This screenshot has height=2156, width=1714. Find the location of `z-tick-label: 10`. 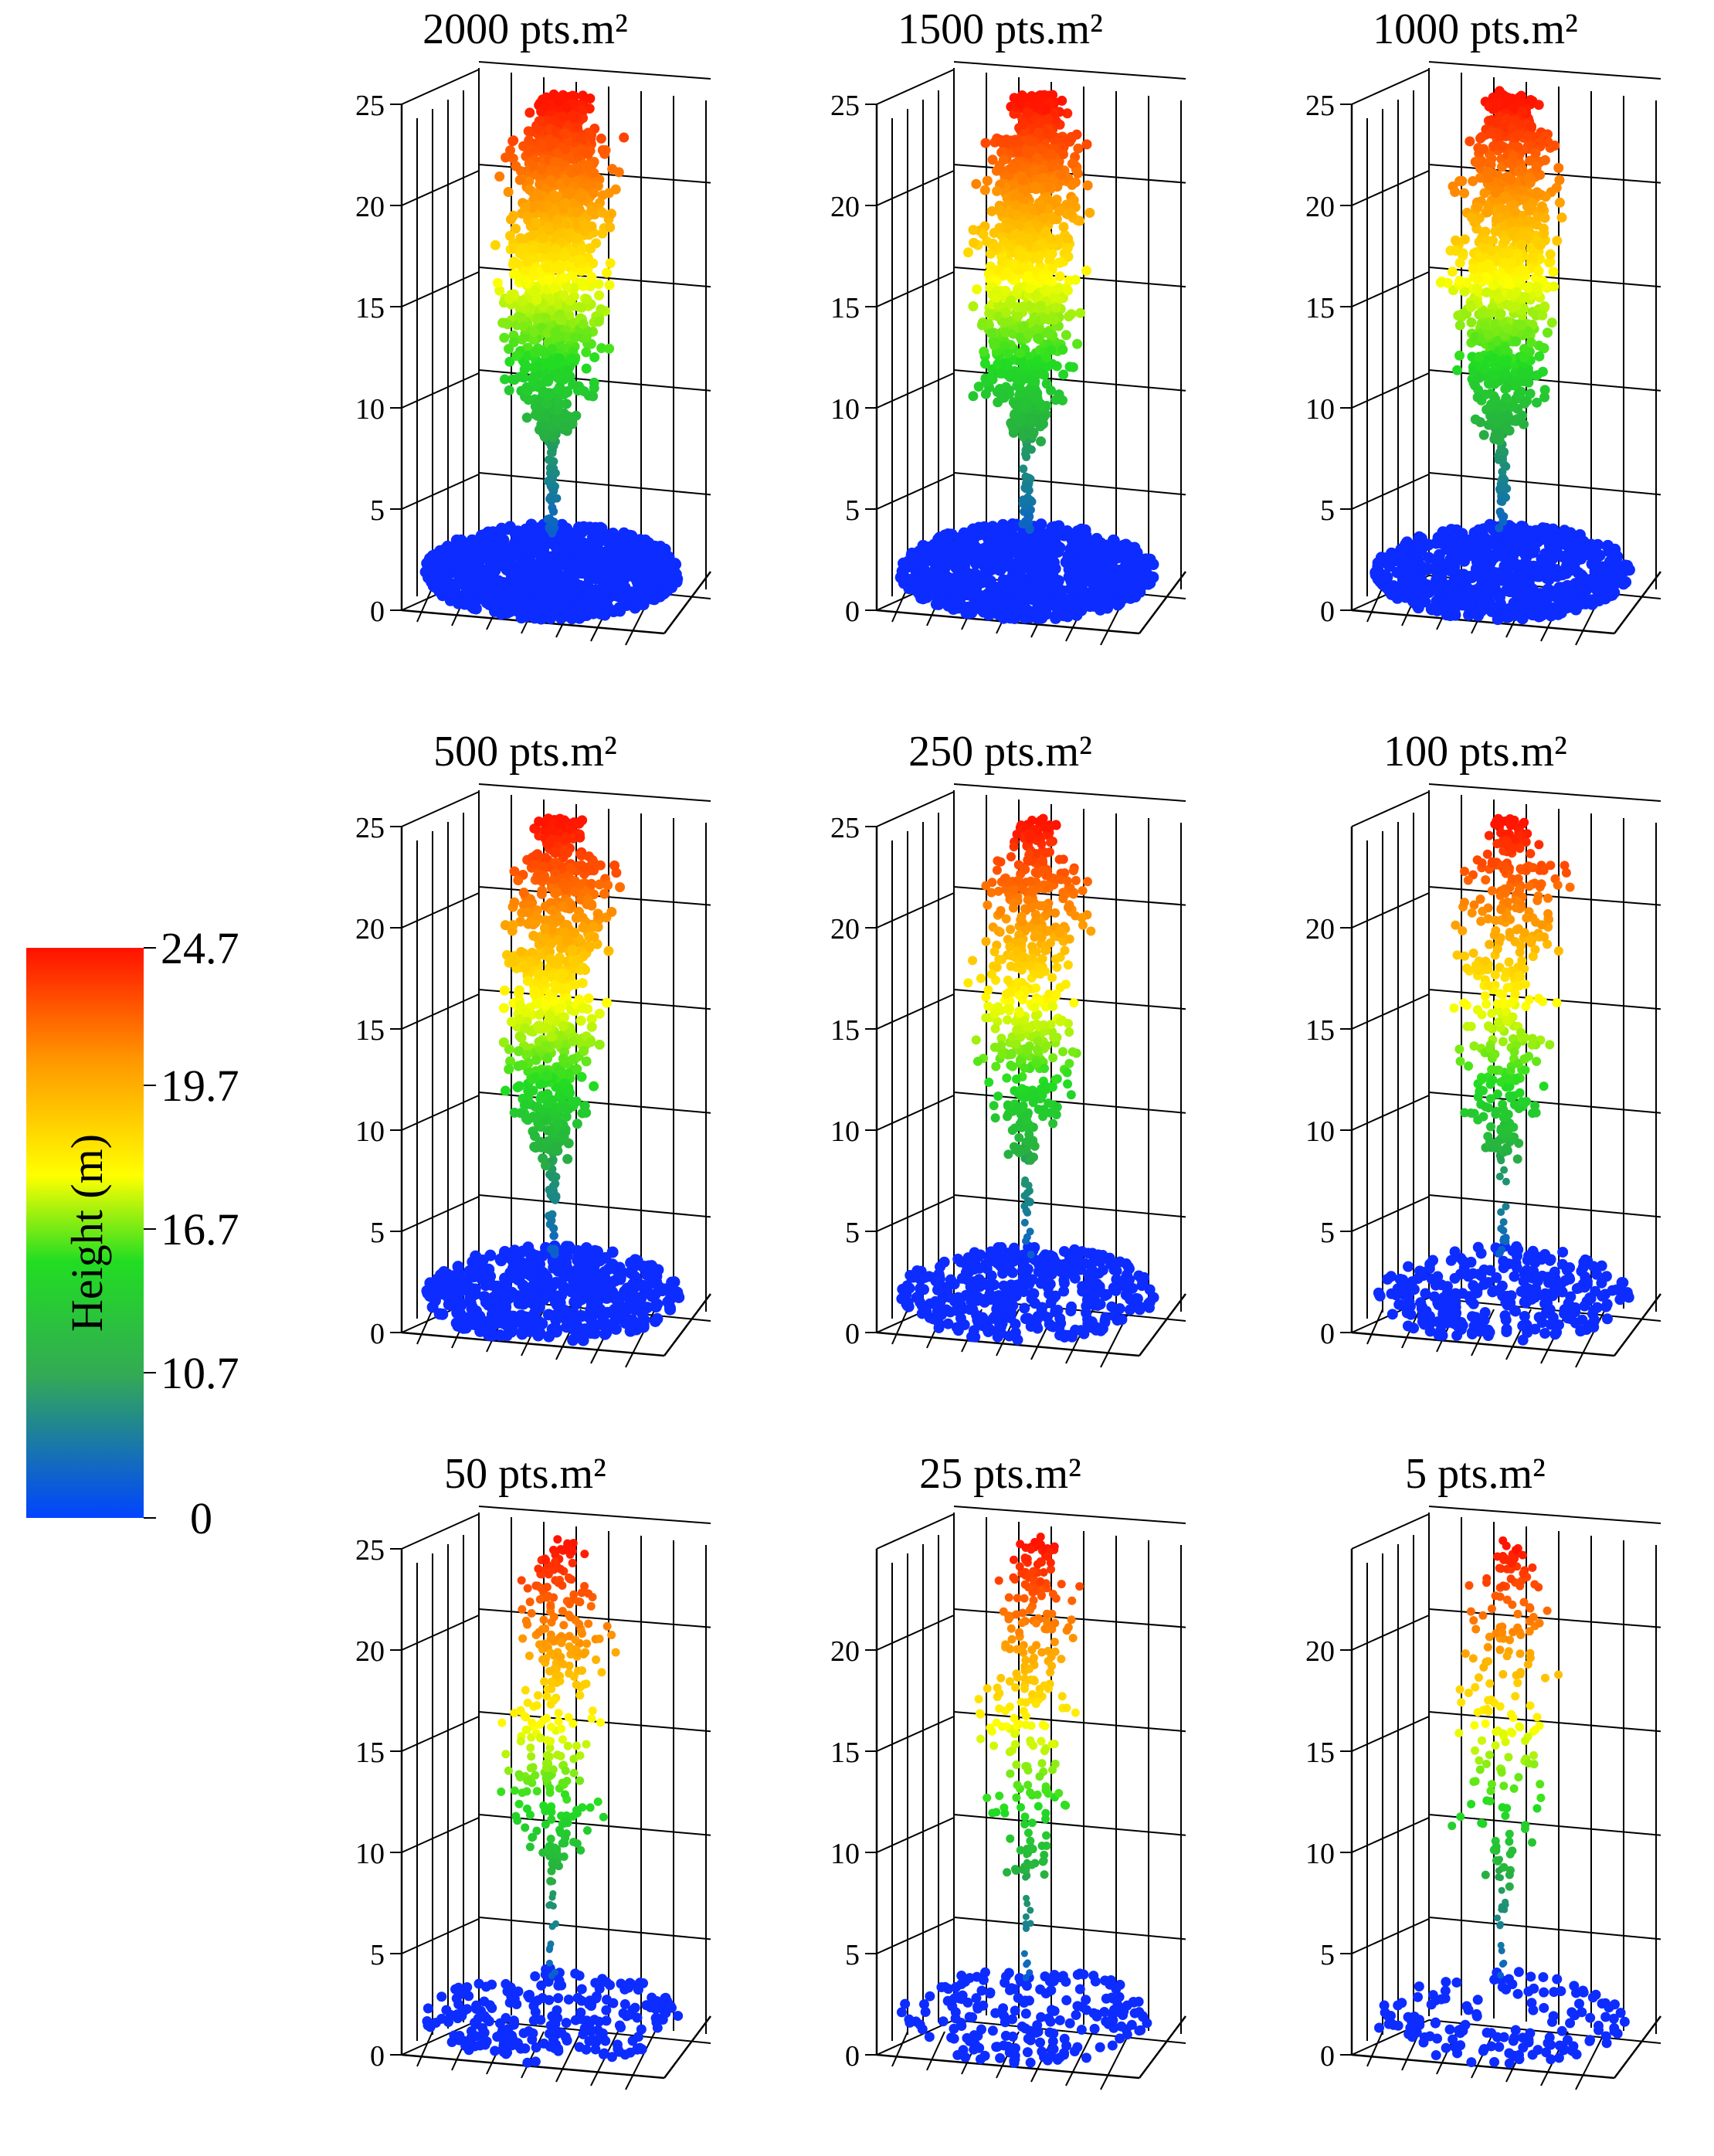

z-tick-label: 10 is located at coordinates (1320, 409).